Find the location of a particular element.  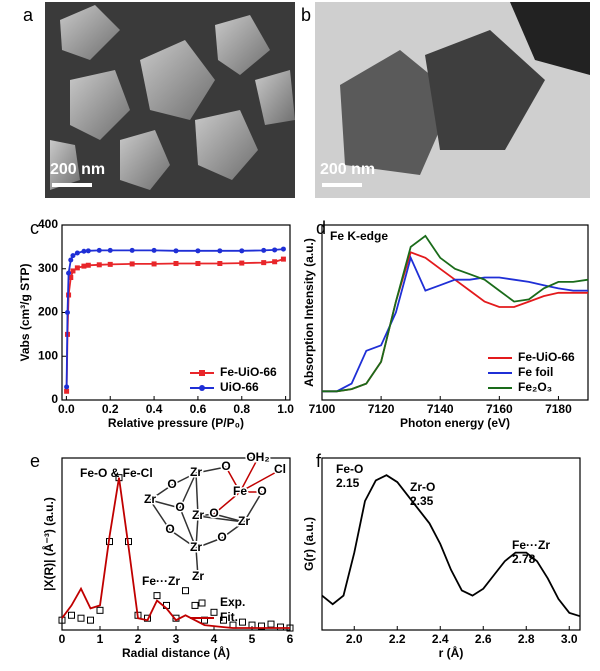

x-axis-label: Radial distance (Å) is located at coordinates (176, 652).